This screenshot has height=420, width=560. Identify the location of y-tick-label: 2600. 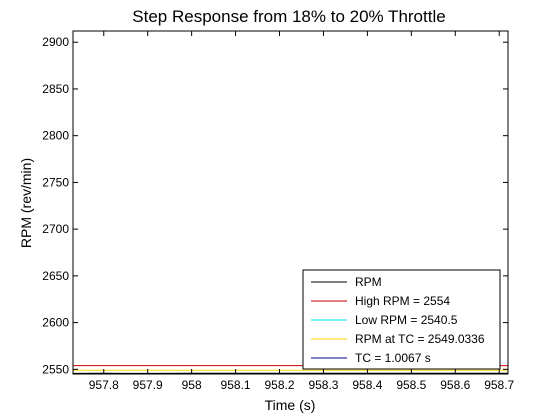
(55, 323).